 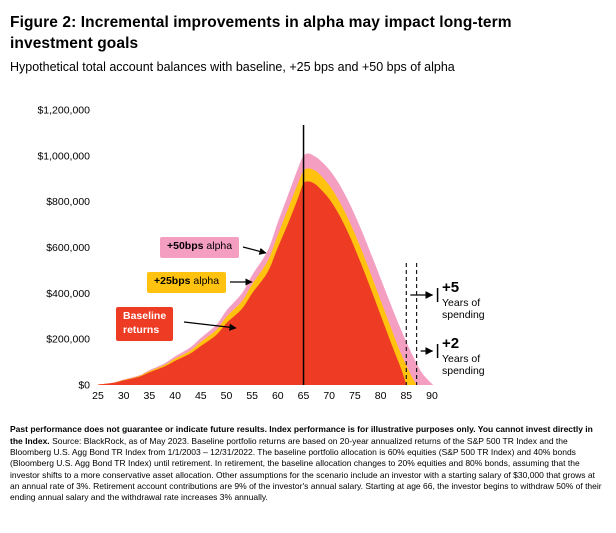 What do you see at coordinates (252, 396) in the screenshot?
I see `x-axis-tick-label: 55` at bounding box center [252, 396].